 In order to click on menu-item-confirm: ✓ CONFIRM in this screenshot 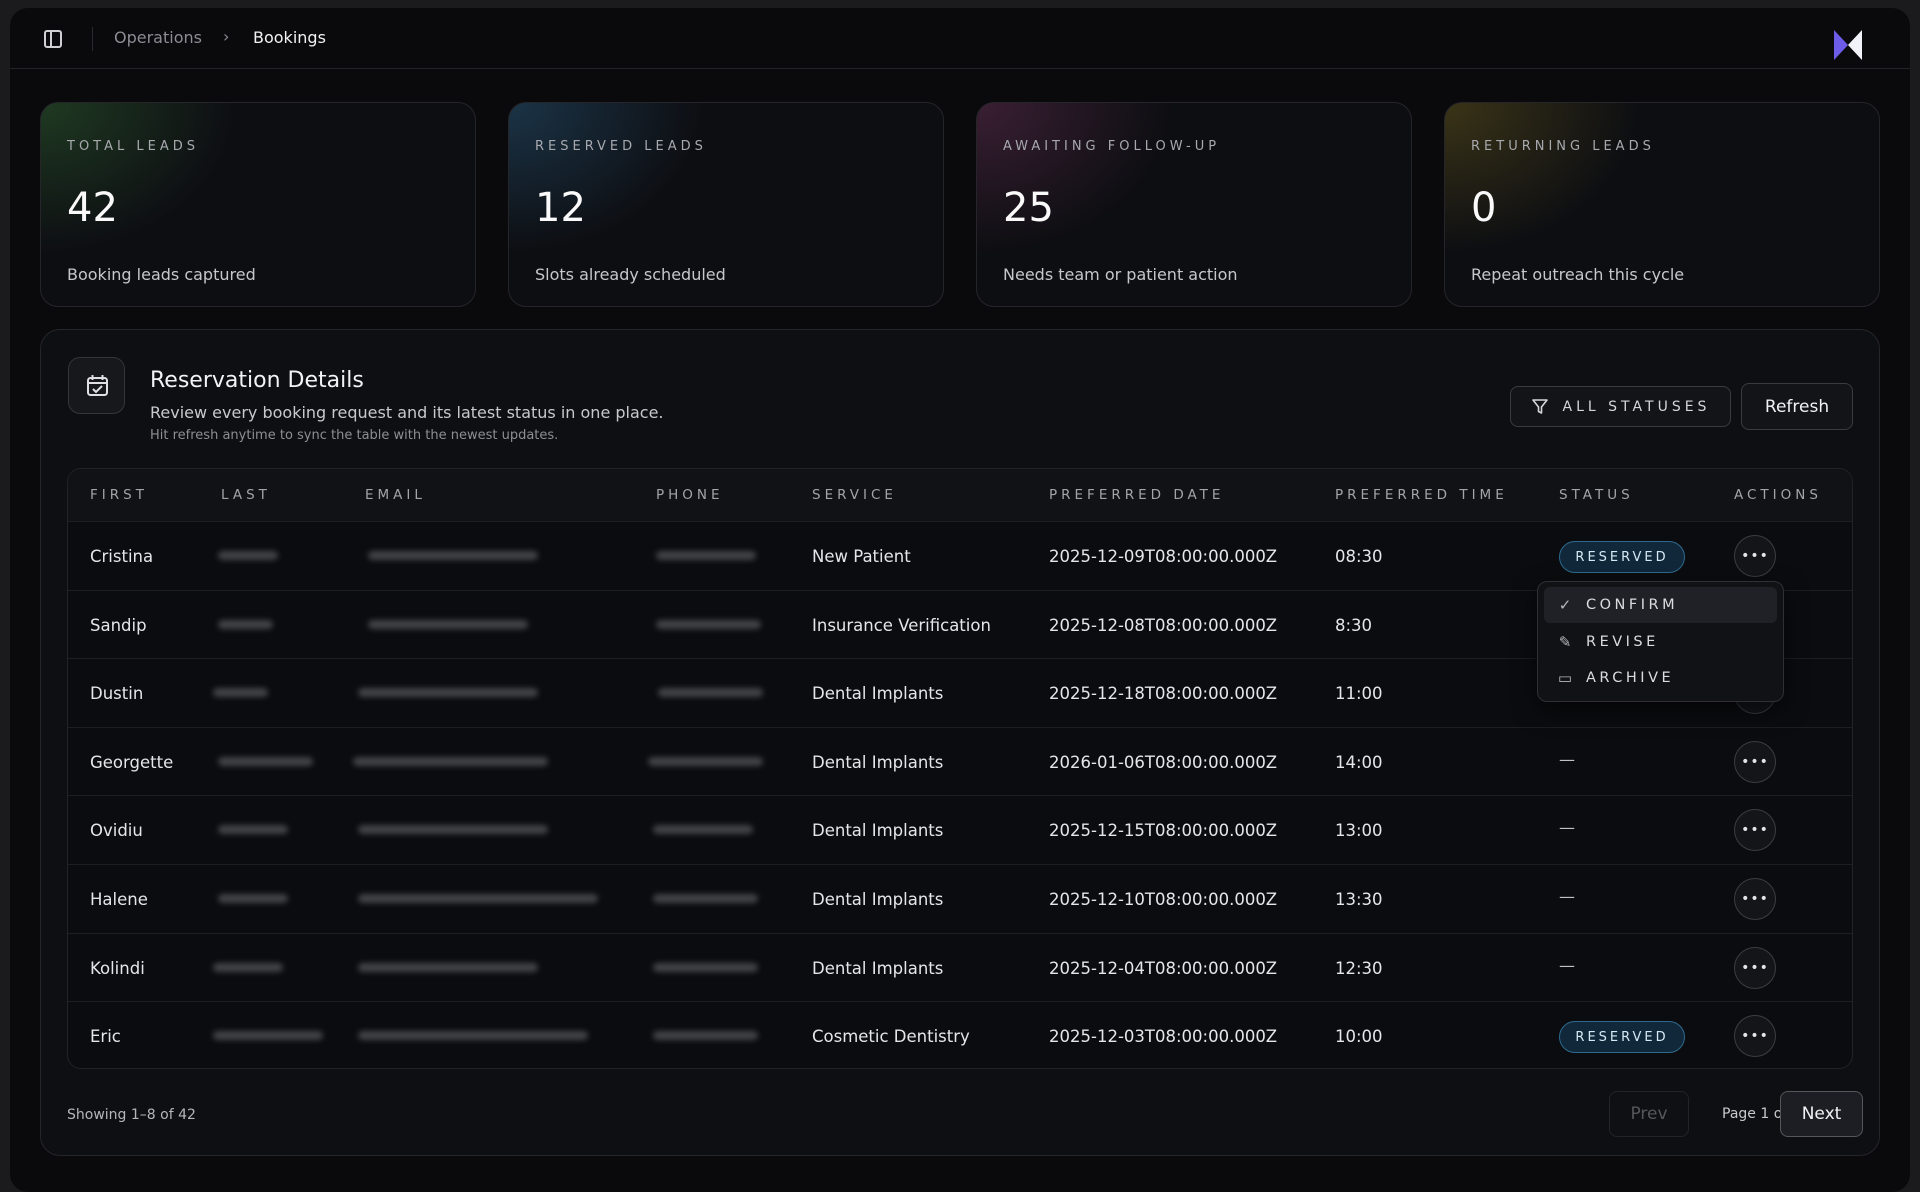, I will do `click(1660, 605)`.